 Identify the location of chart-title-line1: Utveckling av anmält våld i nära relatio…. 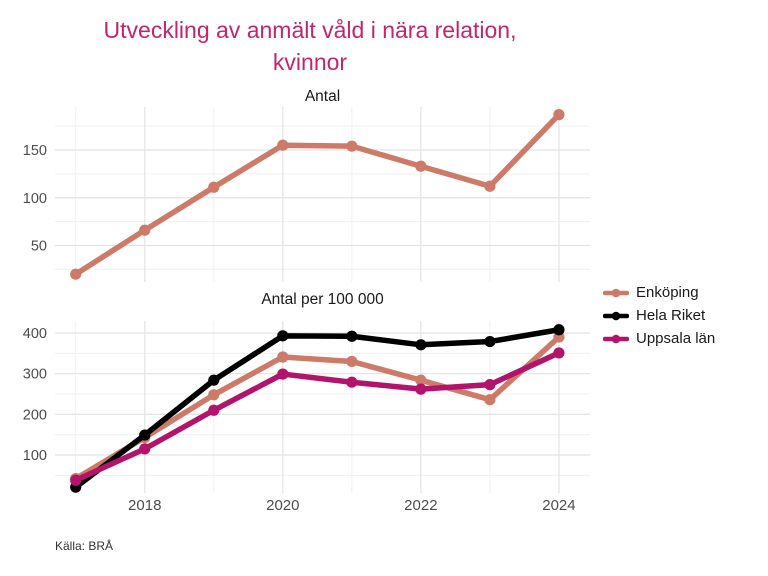
(310, 30).